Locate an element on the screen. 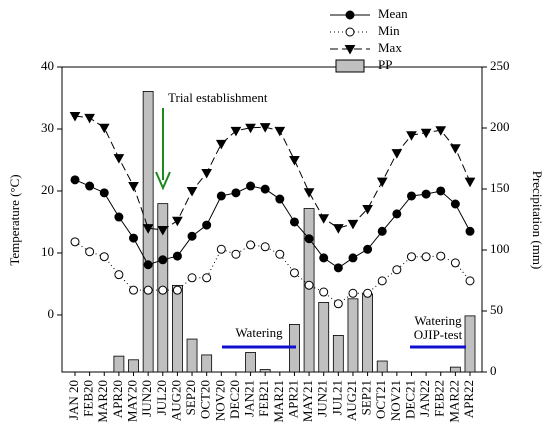  legend-swatch is located at coordinates (350, 66).